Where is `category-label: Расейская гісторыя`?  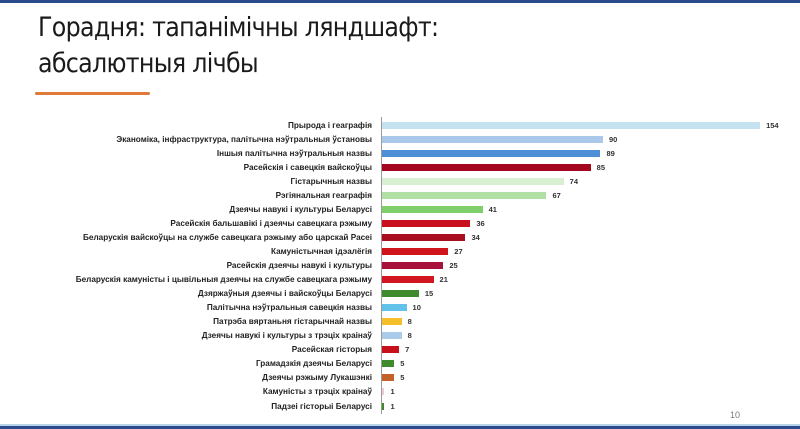
category-label: Расейская гісторыя is located at coordinates (331, 350).